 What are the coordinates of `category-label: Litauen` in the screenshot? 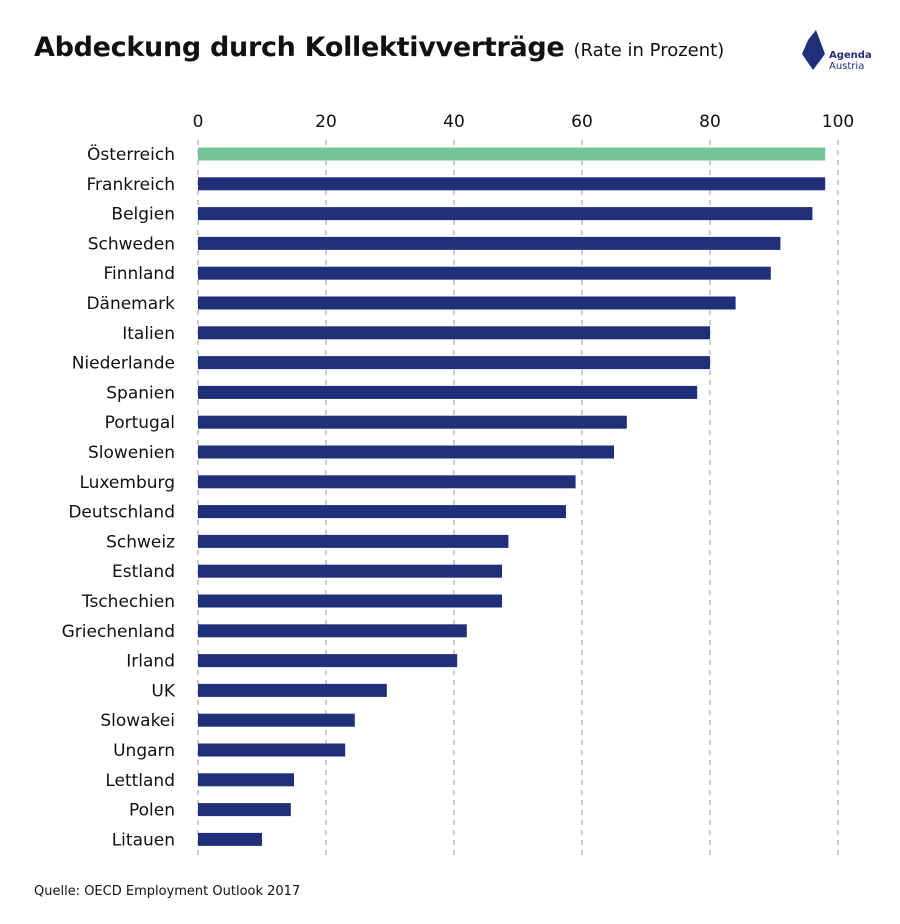 It's located at (143, 840).